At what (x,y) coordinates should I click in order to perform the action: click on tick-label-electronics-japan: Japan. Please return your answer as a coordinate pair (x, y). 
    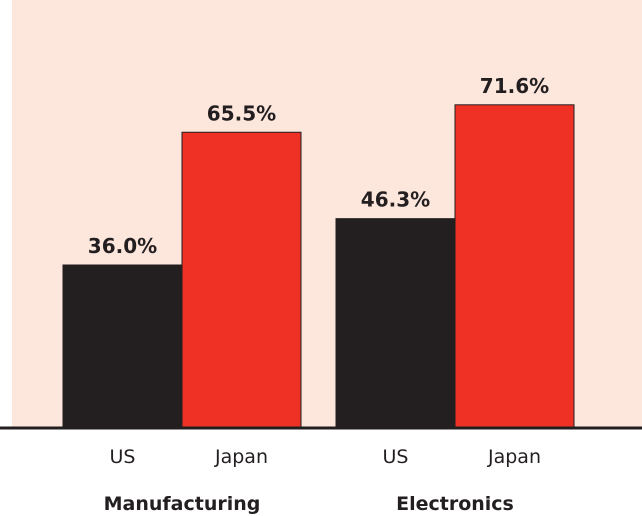
    Looking at the image, I should click on (514, 457).